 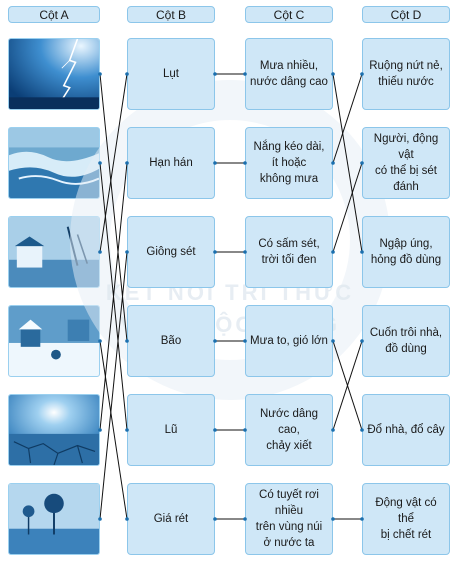 I want to click on col-d-item-6: Động vật có thể bị chết rét, so click(x=406, y=519).